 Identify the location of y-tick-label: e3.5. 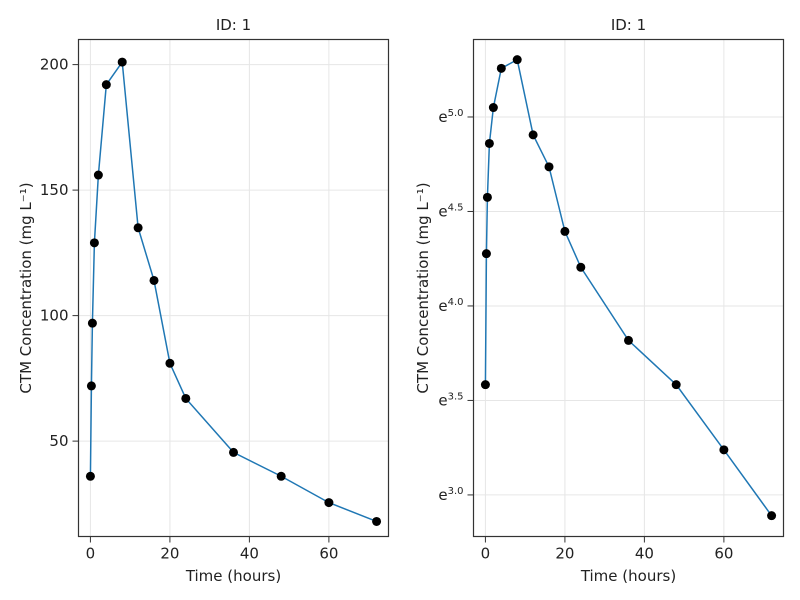
(450, 400).